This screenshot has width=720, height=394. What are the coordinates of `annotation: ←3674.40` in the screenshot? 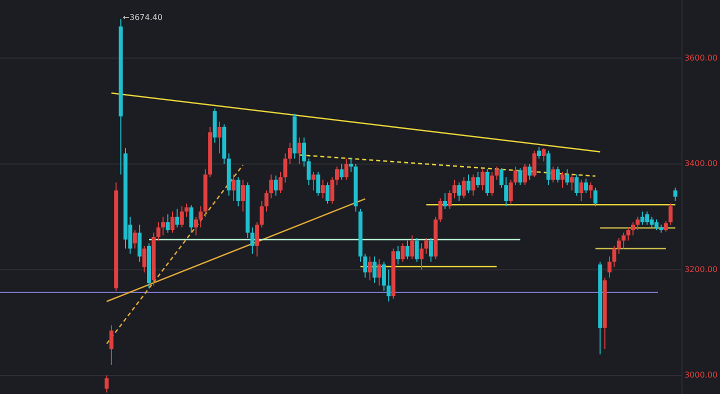 It's located at (142, 17).